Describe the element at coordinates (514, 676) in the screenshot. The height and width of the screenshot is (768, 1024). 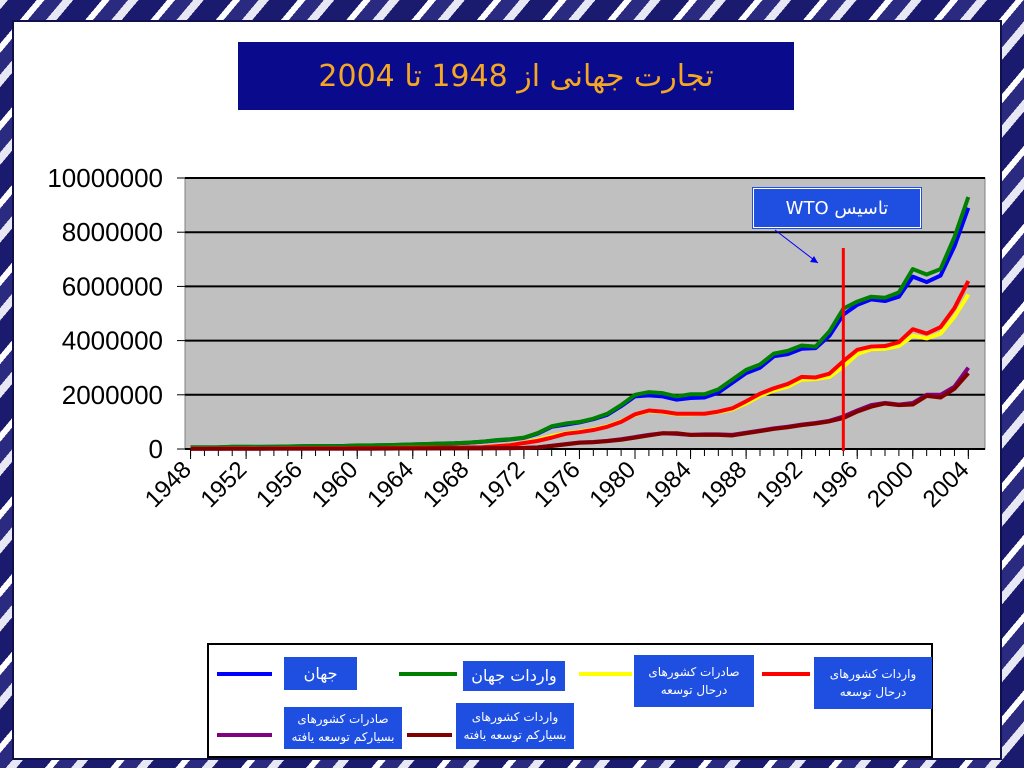
I see `legend-label: واردات جهان` at that location.